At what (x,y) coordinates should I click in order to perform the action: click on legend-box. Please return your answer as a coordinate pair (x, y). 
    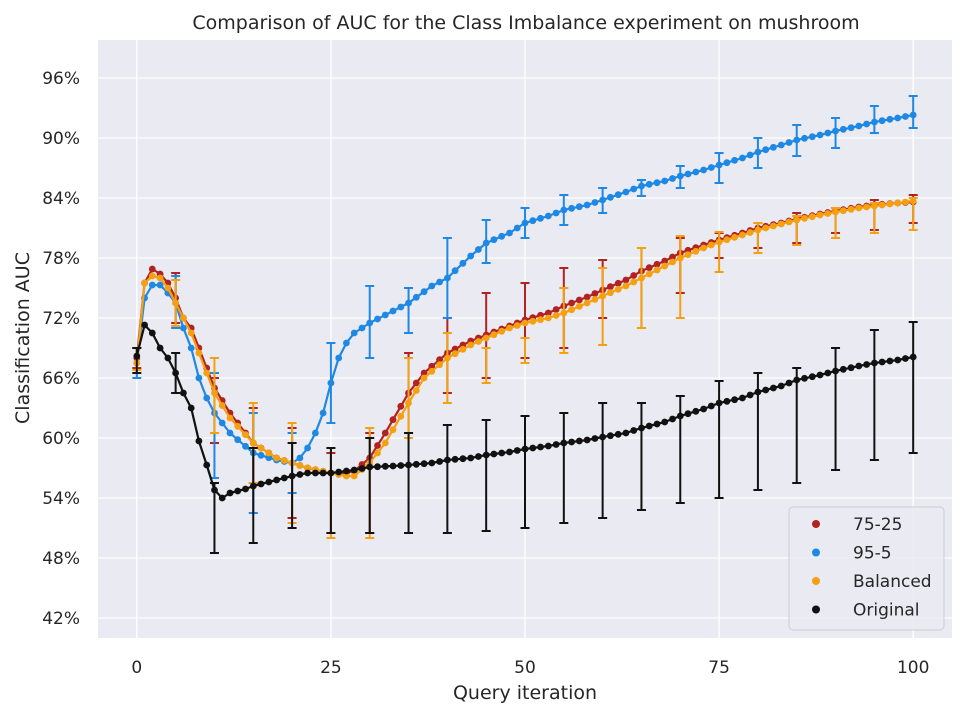
    Looking at the image, I should click on (866, 568).